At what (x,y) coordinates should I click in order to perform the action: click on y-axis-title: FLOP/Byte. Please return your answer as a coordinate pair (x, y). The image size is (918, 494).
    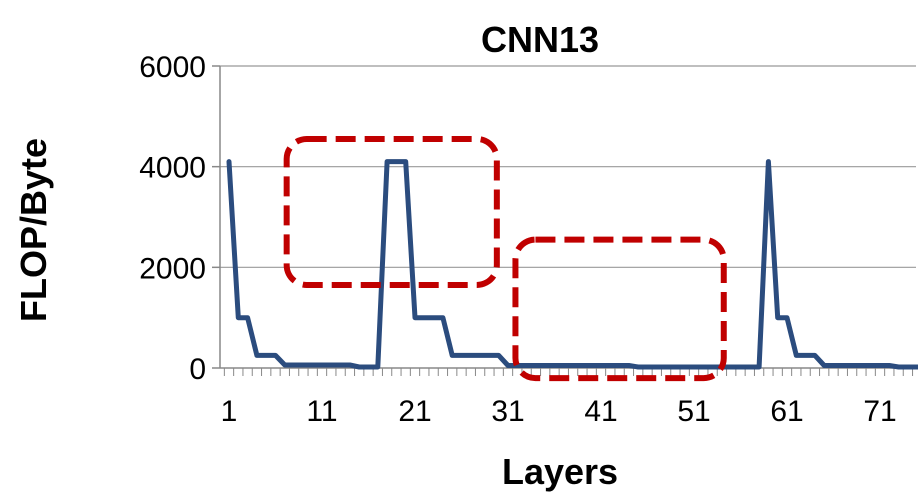
    Looking at the image, I should click on (33, 230).